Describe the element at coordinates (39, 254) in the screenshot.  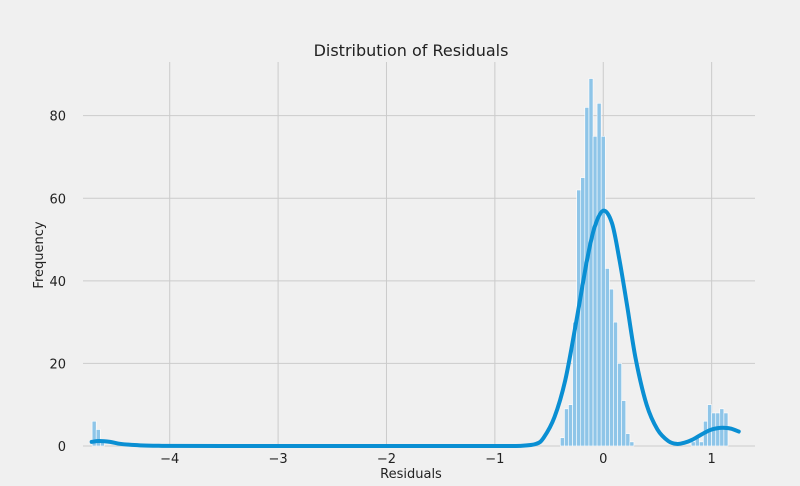
I see `y-axis-label: Frequency` at that location.